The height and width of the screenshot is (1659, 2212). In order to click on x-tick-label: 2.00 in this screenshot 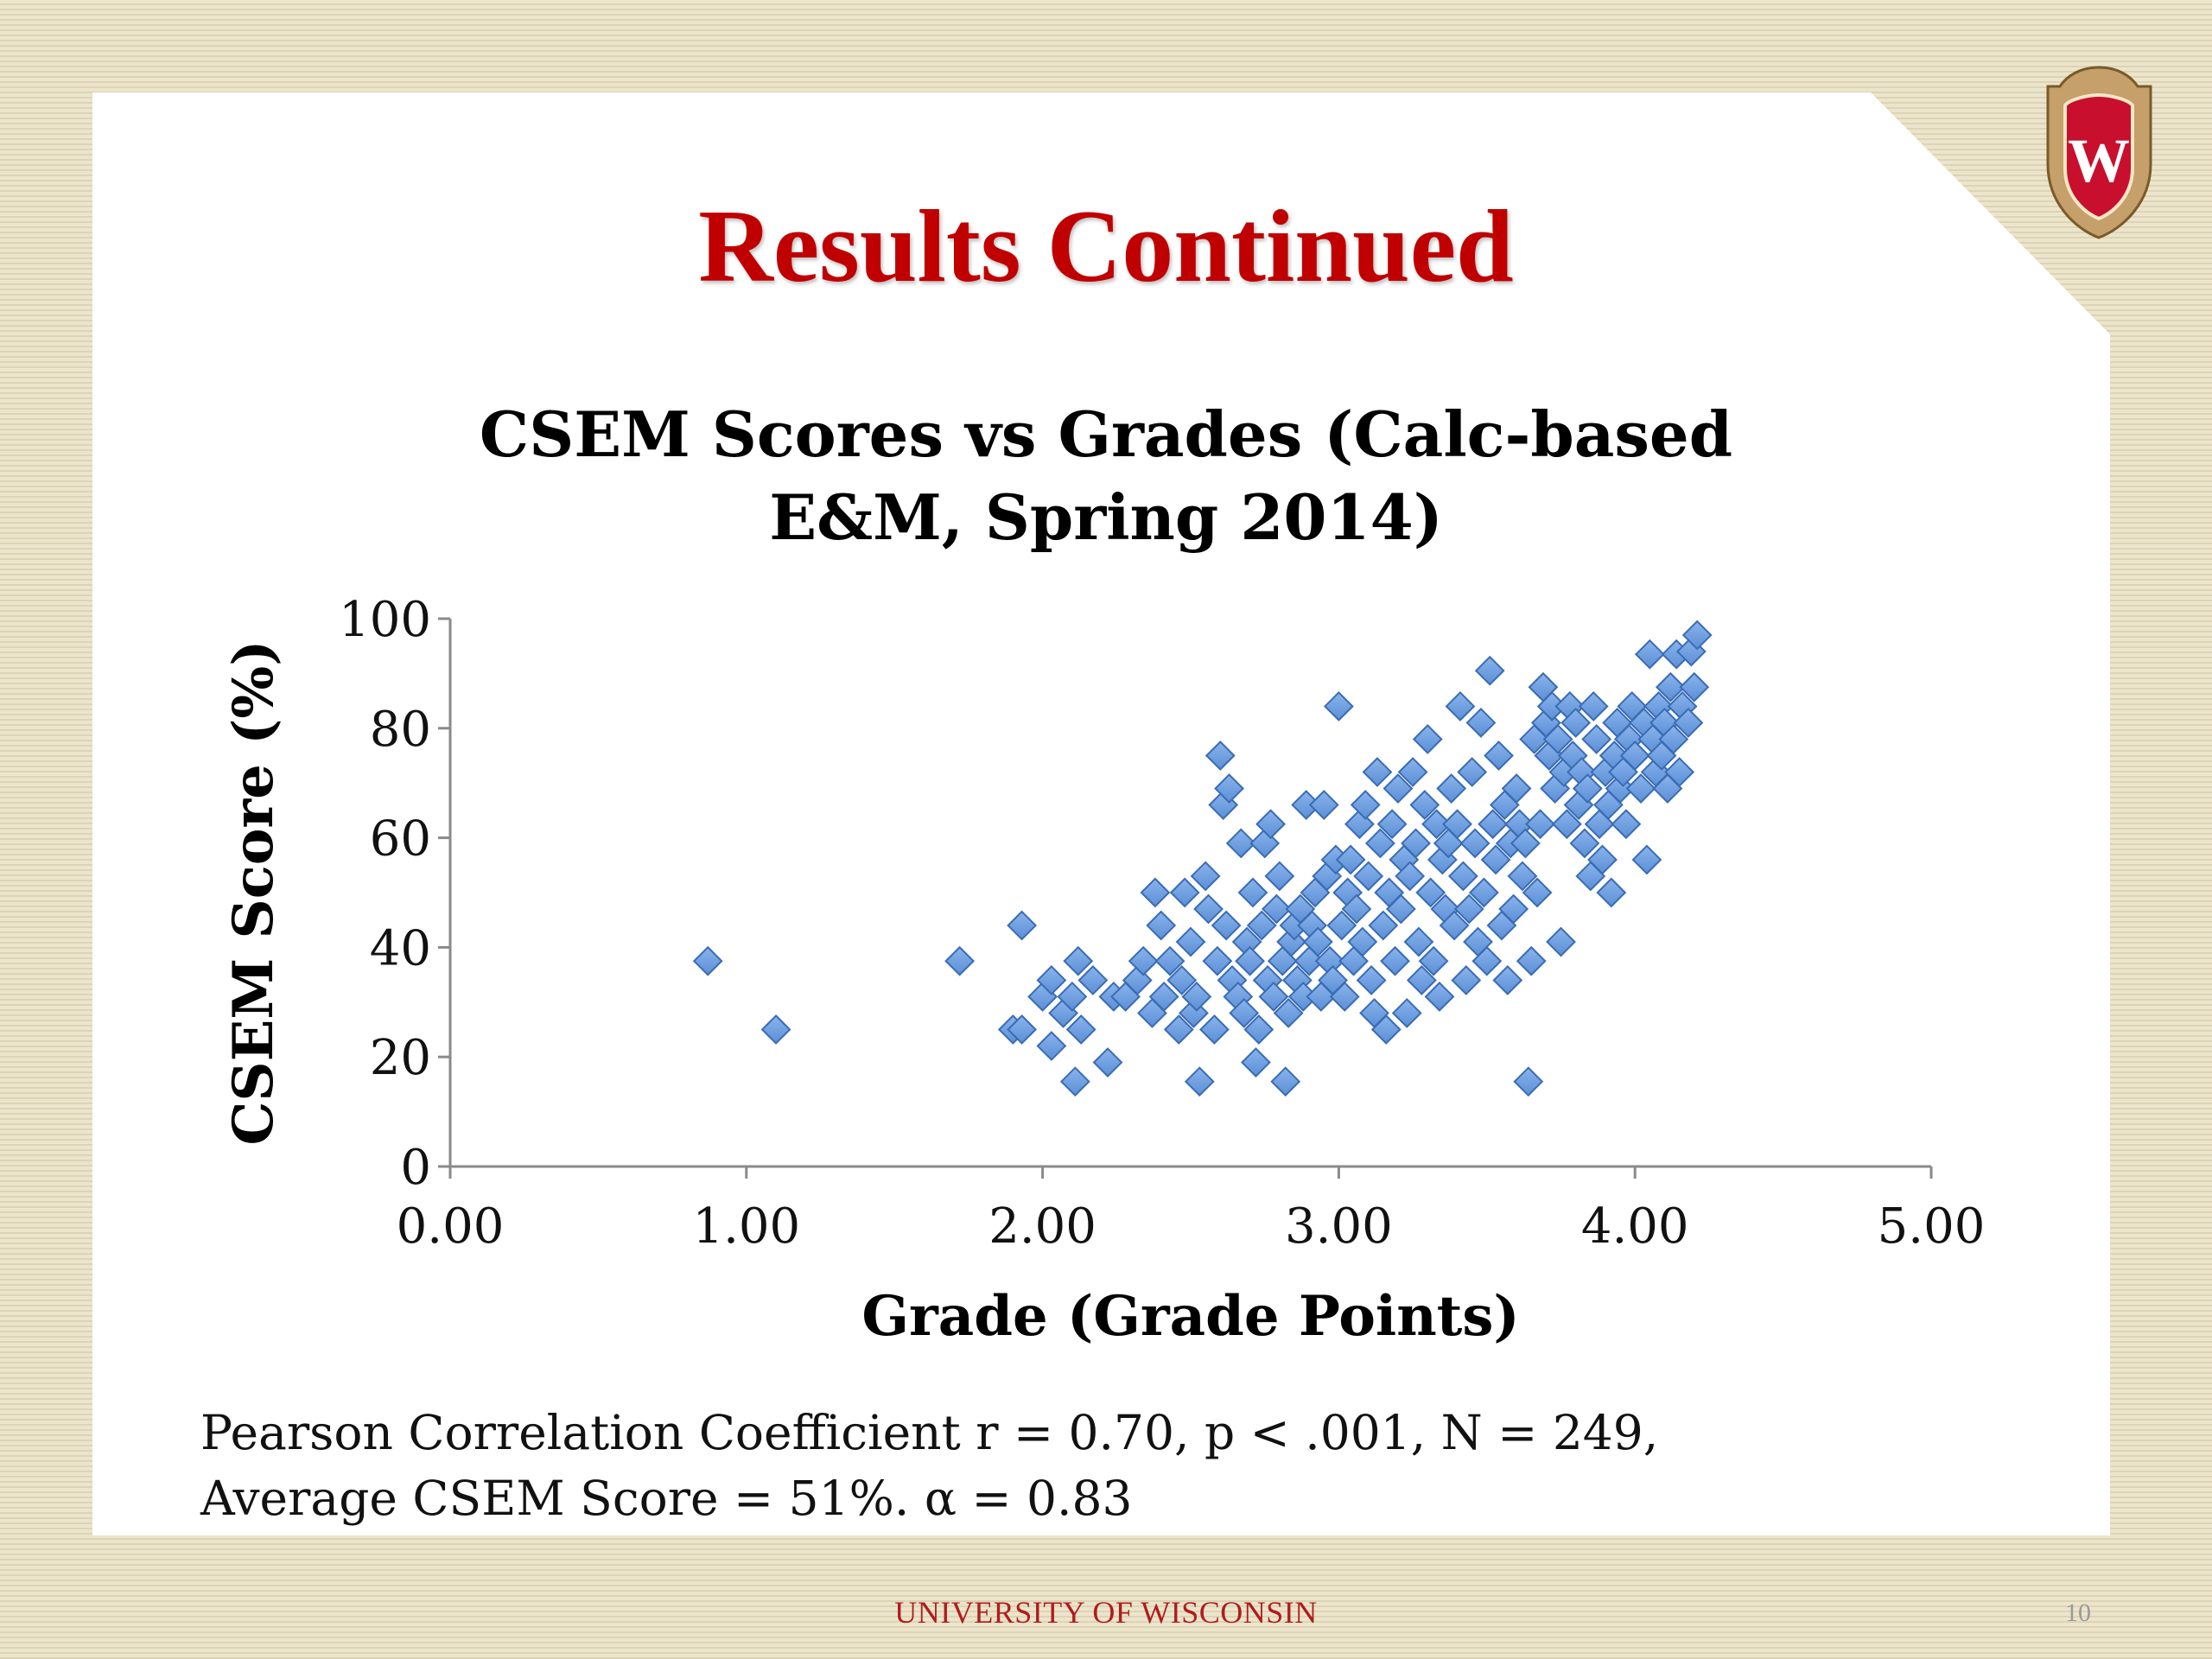, I will do `click(1042, 1226)`.